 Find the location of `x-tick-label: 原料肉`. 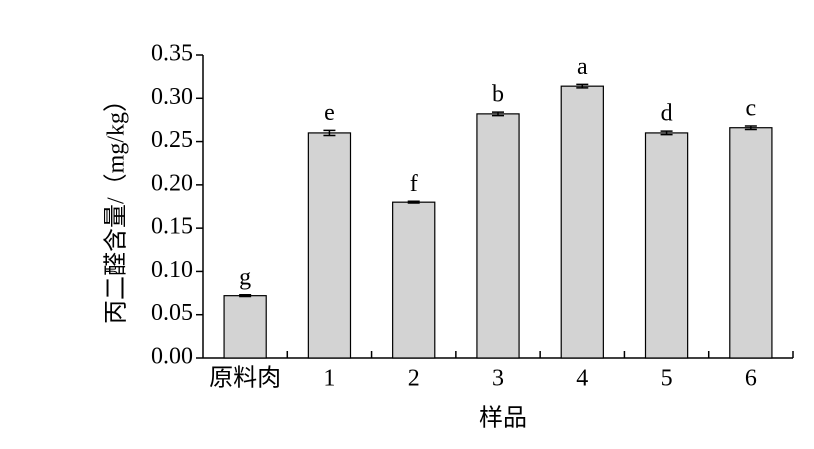

x-tick-label: 原料肉 is located at coordinates (245, 378).